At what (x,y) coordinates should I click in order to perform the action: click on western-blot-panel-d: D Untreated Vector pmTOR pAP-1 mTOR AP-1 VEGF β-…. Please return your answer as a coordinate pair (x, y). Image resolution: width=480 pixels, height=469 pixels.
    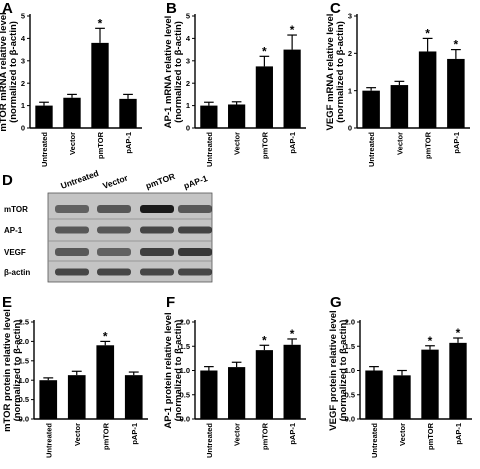
    Looking at the image, I should click on (107, 225).